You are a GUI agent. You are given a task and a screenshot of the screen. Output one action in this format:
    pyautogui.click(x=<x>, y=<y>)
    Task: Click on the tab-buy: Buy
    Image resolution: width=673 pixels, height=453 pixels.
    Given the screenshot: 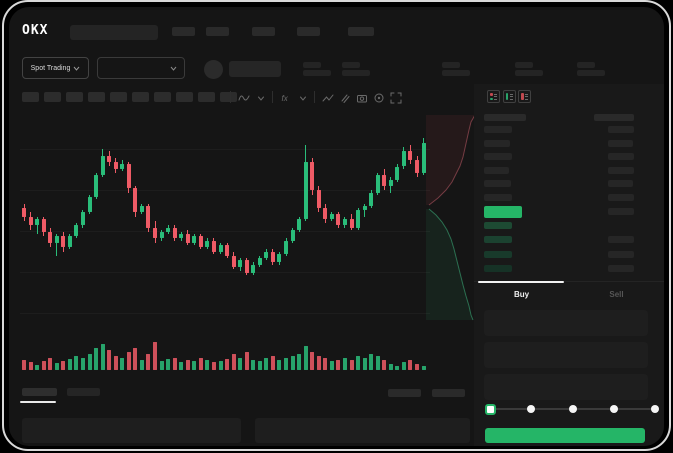 What is the action you would take?
    pyautogui.click(x=521, y=294)
    